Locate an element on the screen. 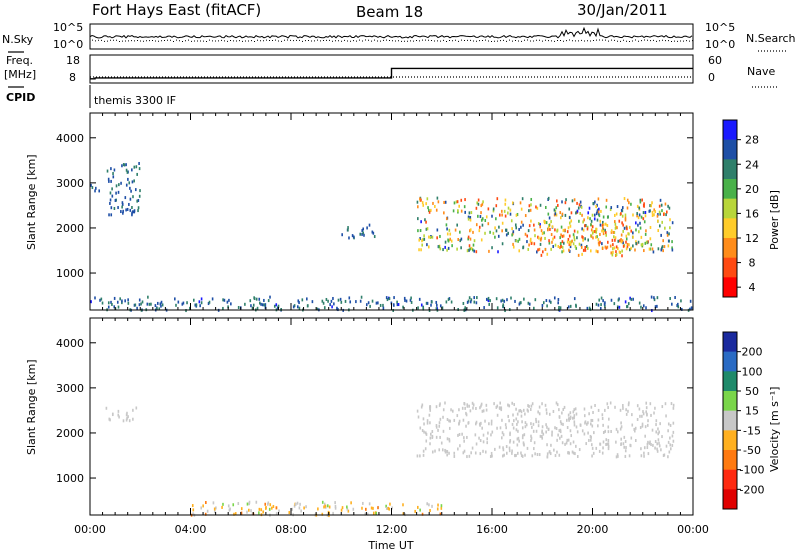 Image resolution: width=800 pixels, height=554 pixels. y-tick-label: 2000 is located at coordinates (70, 433).